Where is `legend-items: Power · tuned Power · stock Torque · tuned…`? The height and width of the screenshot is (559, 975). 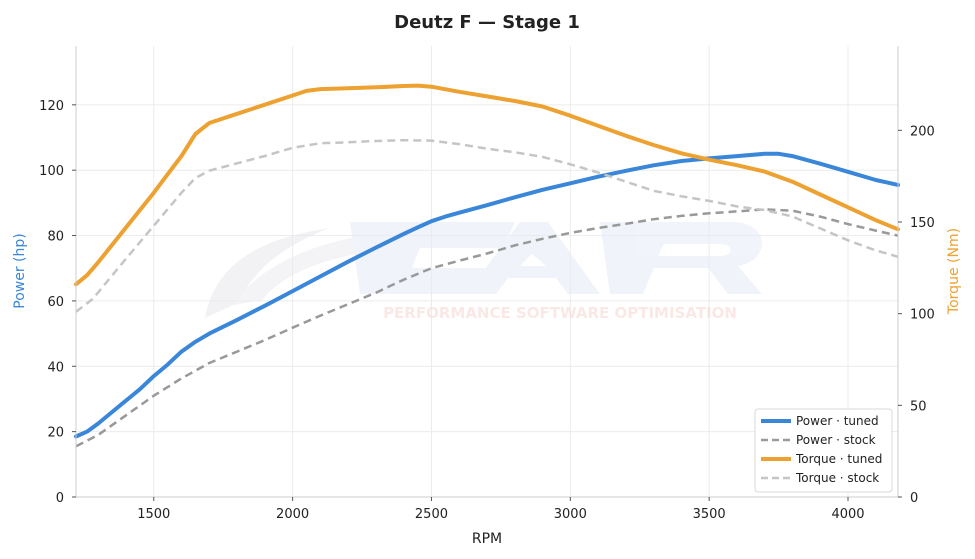 legend-items: Power · tuned Power · stock Torque · tuned… is located at coordinates (821, 449).